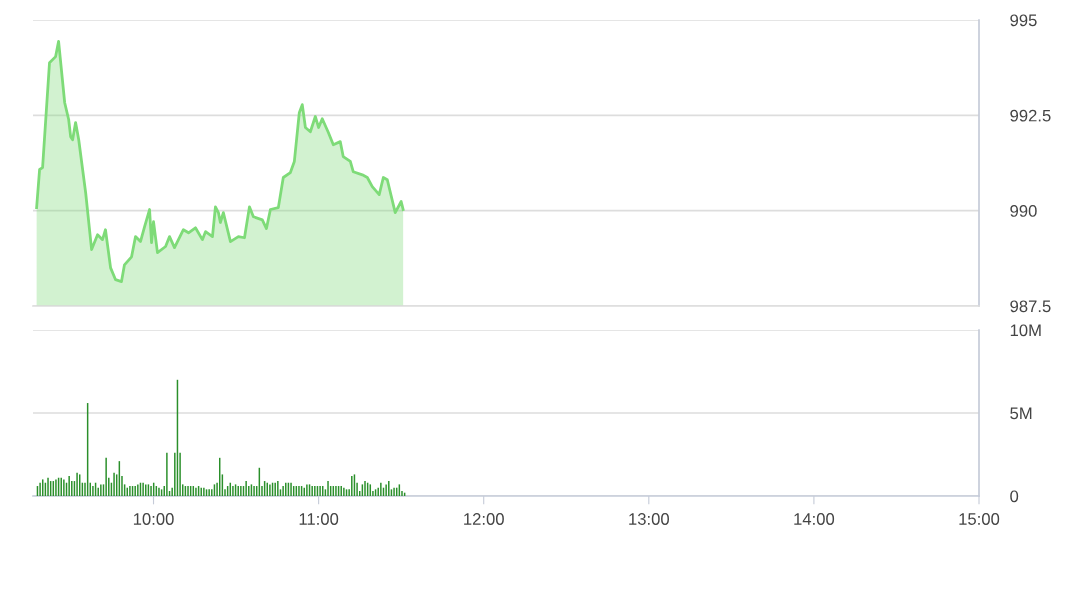  Describe the element at coordinates (1021, 413) in the screenshot. I see `y-tick-label: 5M` at that location.